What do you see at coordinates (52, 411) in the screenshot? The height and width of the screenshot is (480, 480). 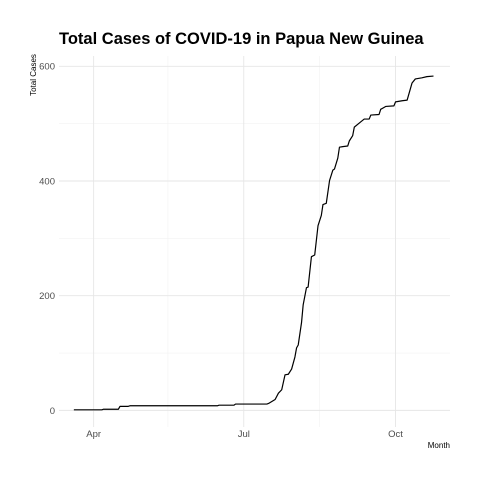 I see `y-tick-label: 0` at bounding box center [52, 411].